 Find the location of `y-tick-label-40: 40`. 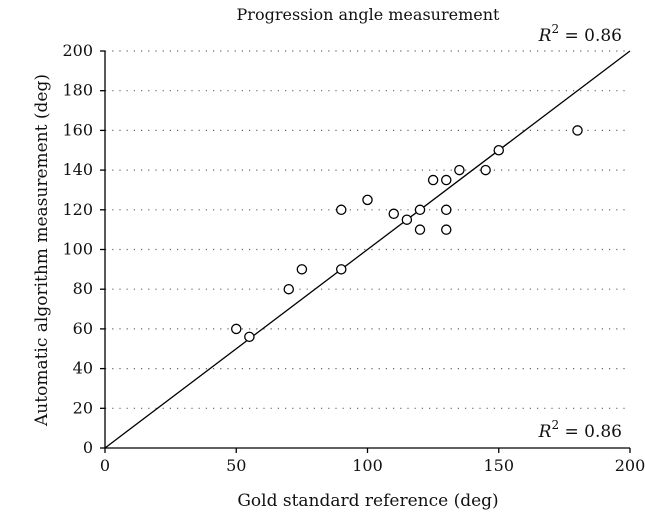

y-tick-label-40: 40 is located at coordinates (83, 368).